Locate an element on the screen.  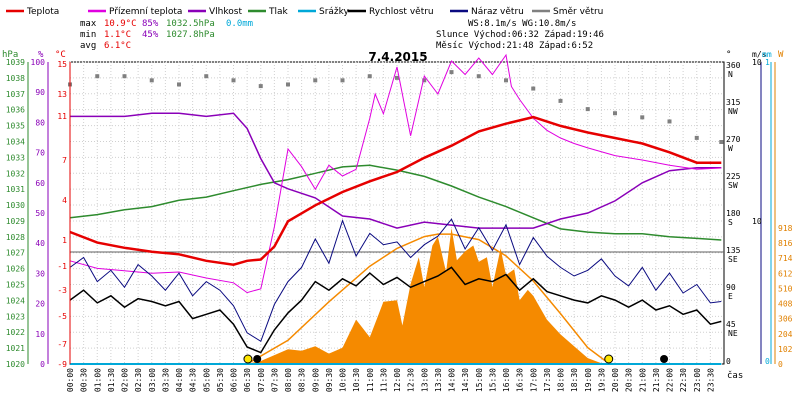
axis-solar-tick: 816 is located at coordinates (785, 243).